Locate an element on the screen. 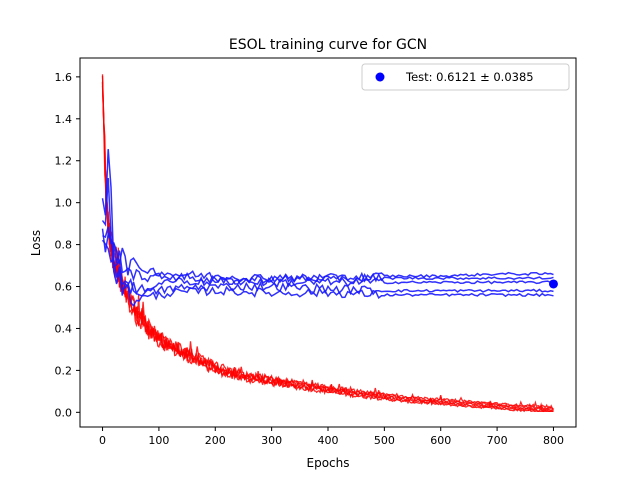 This screenshot has width=640, height=480. x-tick-label: 600 is located at coordinates (440, 440).